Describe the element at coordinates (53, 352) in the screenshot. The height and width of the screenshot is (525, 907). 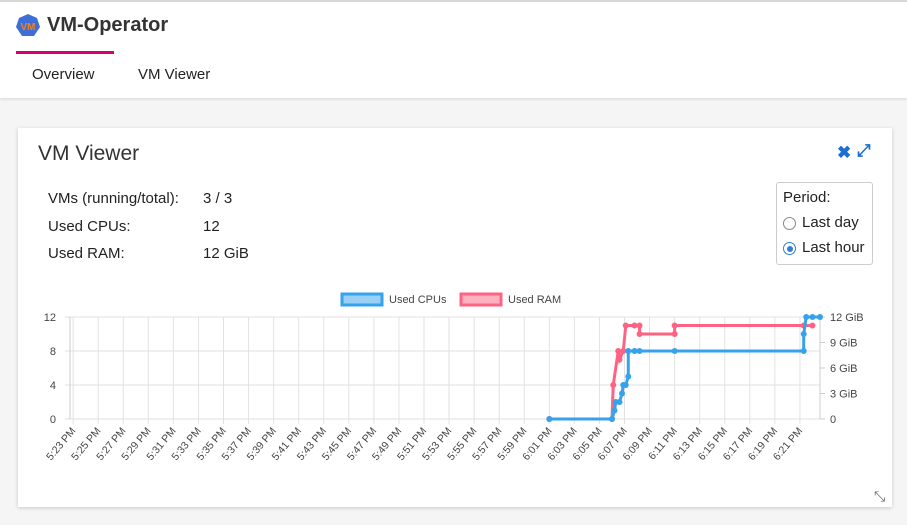
I see `y-left-tick-label: 8` at that location.